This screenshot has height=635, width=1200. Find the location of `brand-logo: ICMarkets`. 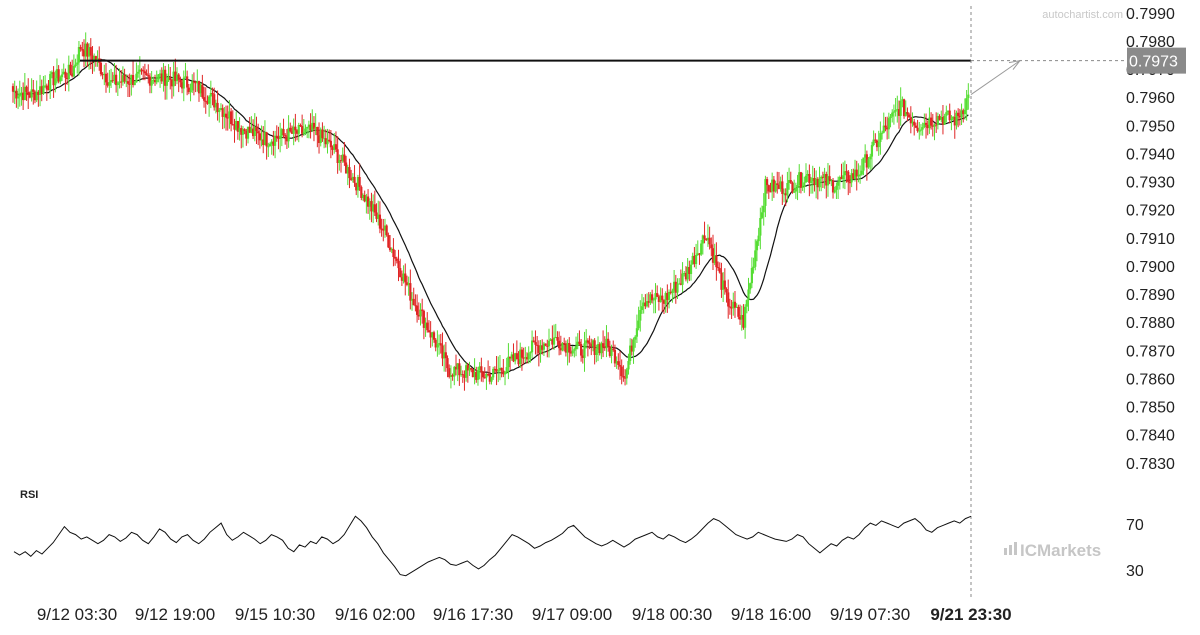

brand-logo: ICMarkets is located at coordinates (1052, 550).